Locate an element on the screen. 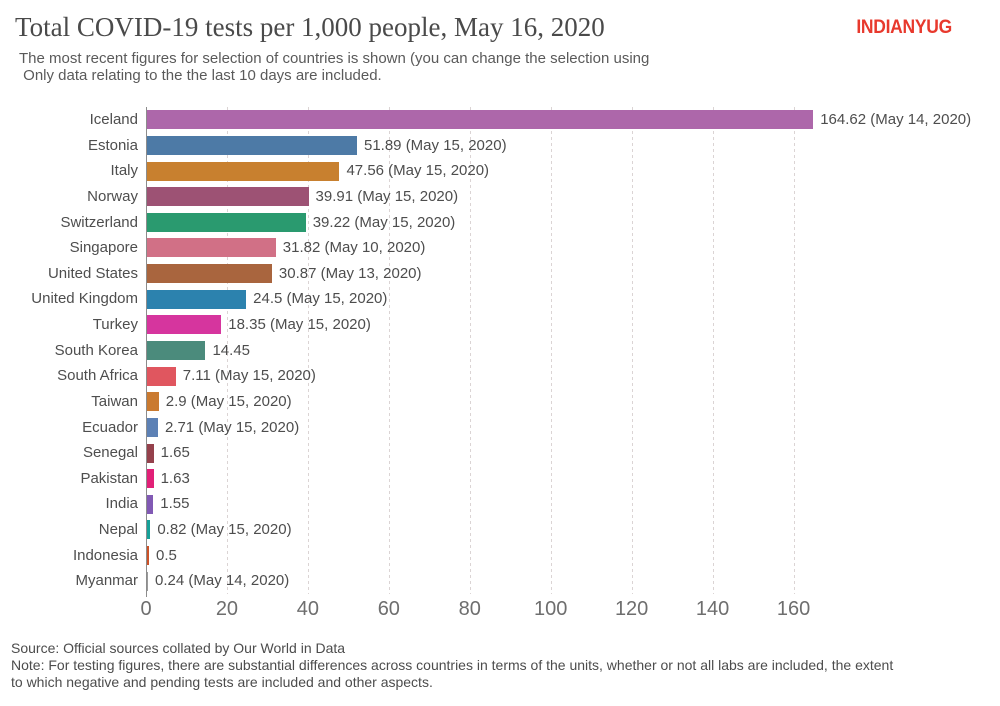  bar-switzerland is located at coordinates (226, 222).